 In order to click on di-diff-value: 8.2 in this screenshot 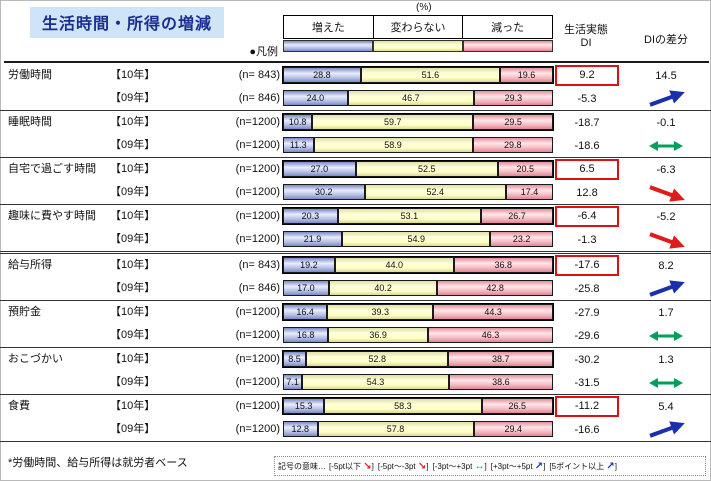, I will do `click(666, 265)`.